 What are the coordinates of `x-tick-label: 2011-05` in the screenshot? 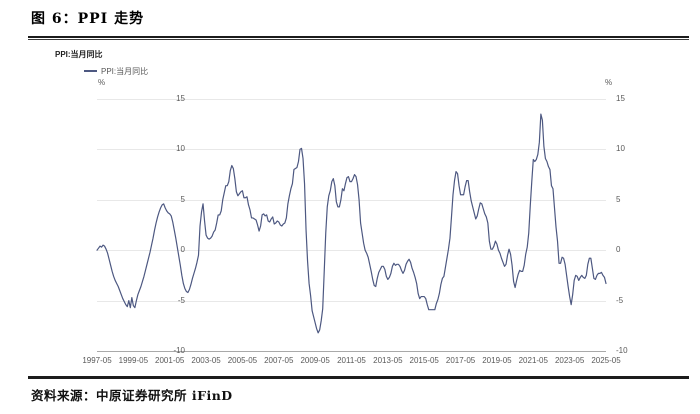 It's located at (351, 360).